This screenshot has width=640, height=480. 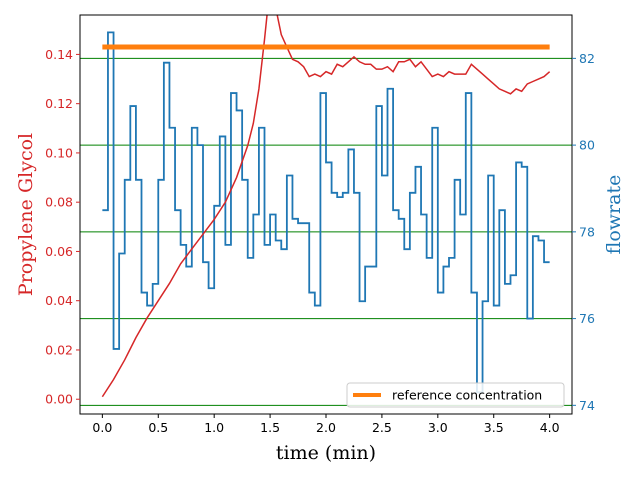 What do you see at coordinates (587, 145) in the screenshot?
I see `y-right-tick-label-3: 80` at bounding box center [587, 145].